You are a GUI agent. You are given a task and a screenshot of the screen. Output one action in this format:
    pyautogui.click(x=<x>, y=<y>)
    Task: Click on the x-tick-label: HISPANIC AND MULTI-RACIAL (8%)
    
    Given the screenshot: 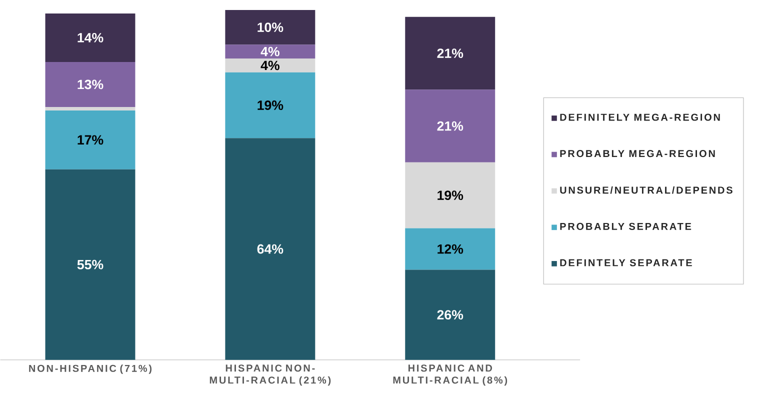 What is the action you would take?
    pyautogui.click(x=450, y=375)
    